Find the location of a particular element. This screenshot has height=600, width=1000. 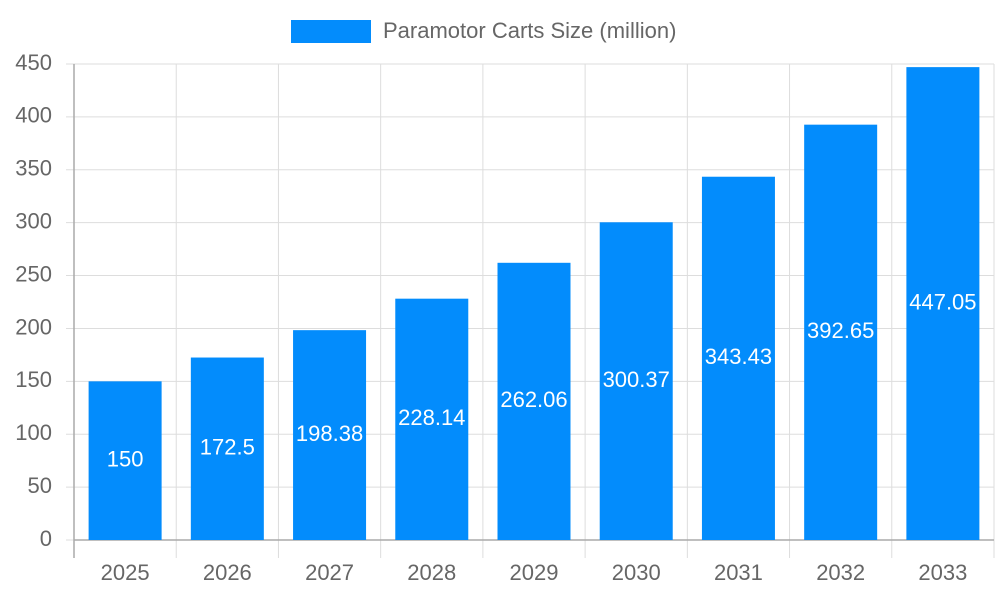

x-tick-label: 2033 is located at coordinates (942, 572).